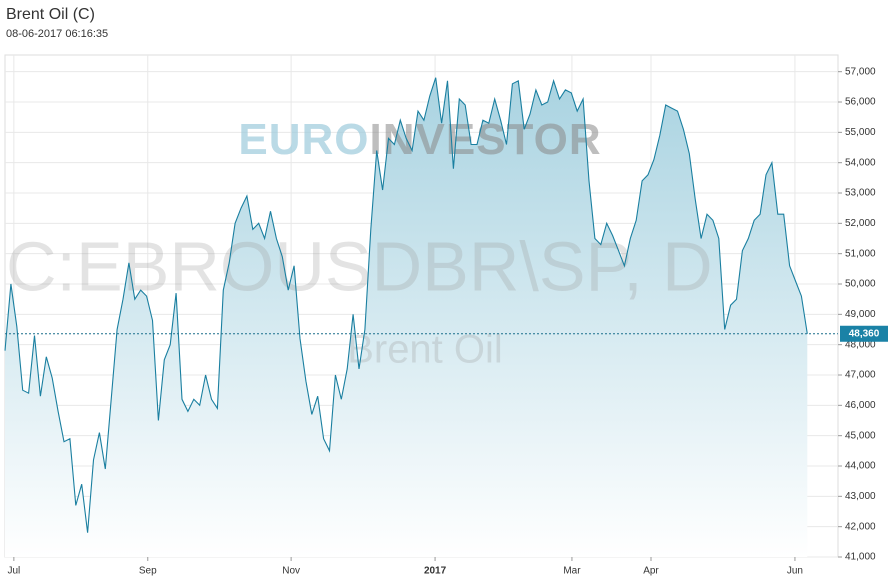  Describe the element at coordinates (860, 557) in the screenshot. I see `y-tick-label: 41,000` at that location.